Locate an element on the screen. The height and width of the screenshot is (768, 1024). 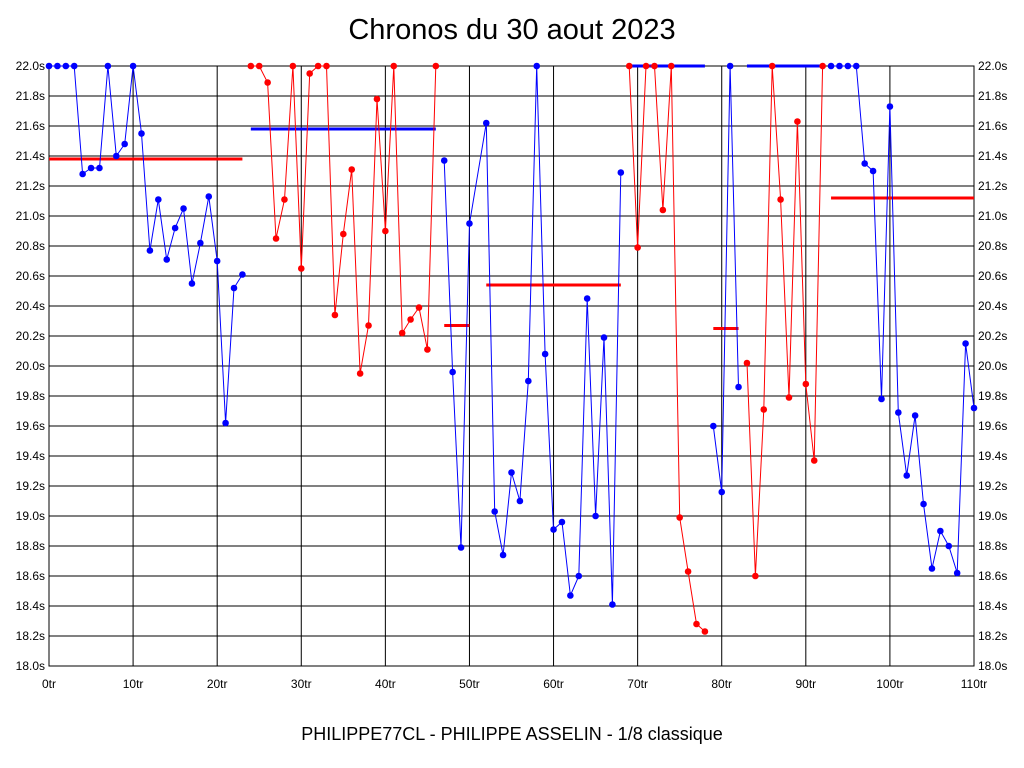
y-tick-label-left: 21.6s is located at coordinates (30, 126).